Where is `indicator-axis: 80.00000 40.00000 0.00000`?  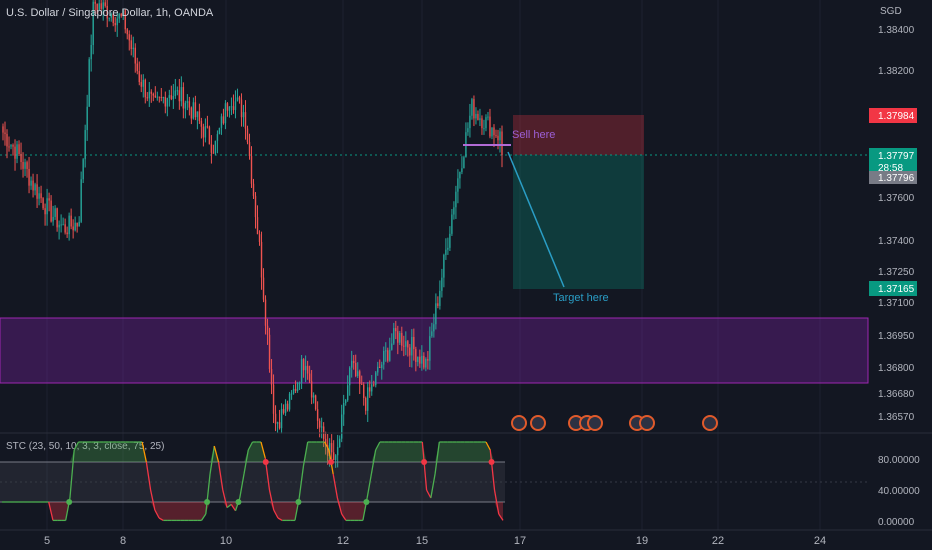 indicator-axis: 80.00000 40.00000 0.00000 is located at coordinates (899, 491).